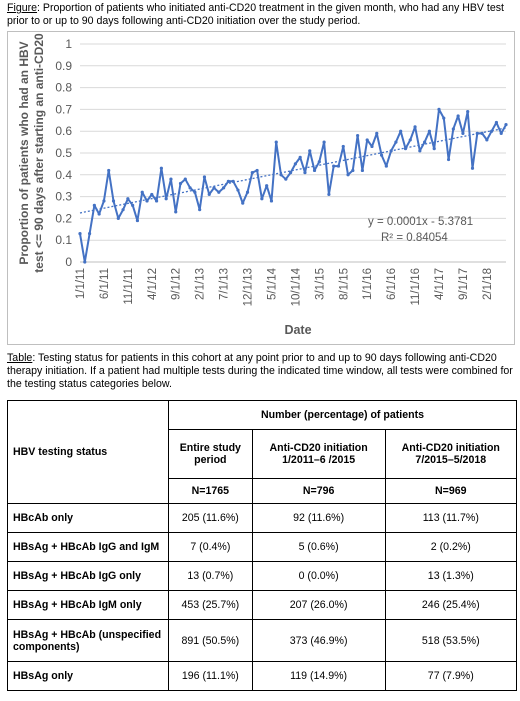 Image resolution: width=520 pixels, height=701 pixels. What do you see at coordinates (318, 605) in the screenshot?
I see `cell-value: 207 (26.0%)` at bounding box center [318, 605].